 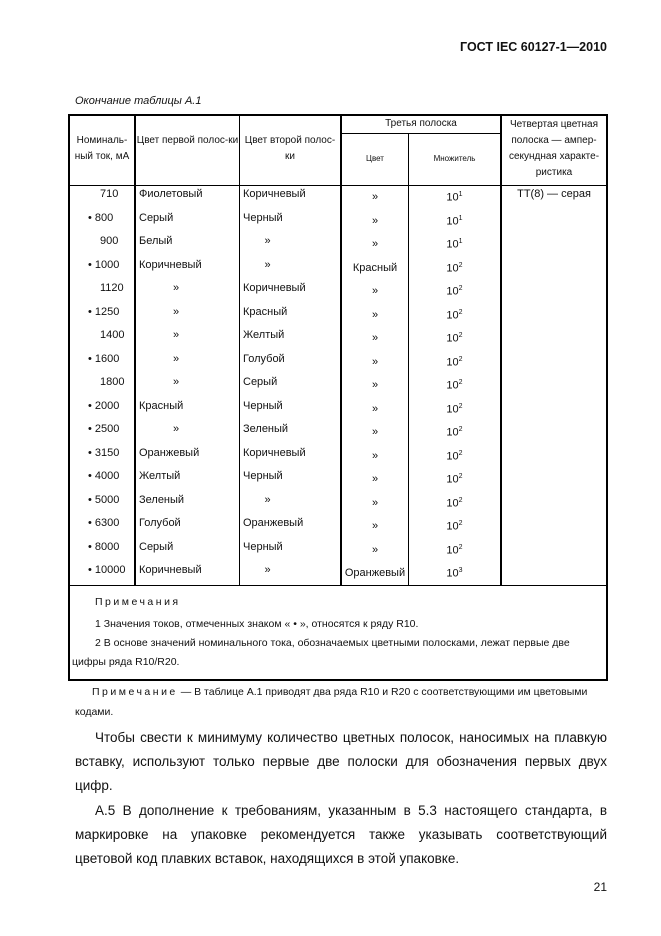 I want to click on header-first-stripe: Цвет первой полос-ки, so click(x=187, y=140).